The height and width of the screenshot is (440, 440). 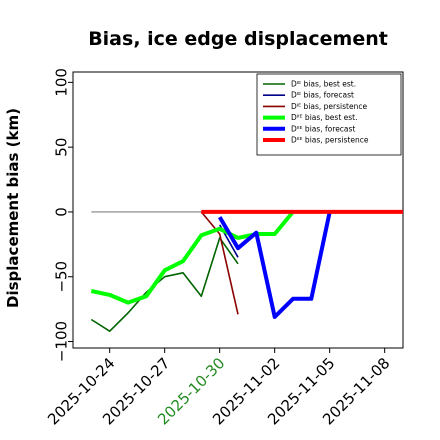 I want to click on legend-label-5: Dᴵᴵᴱ bias, forecast, so click(x=323, y=128).